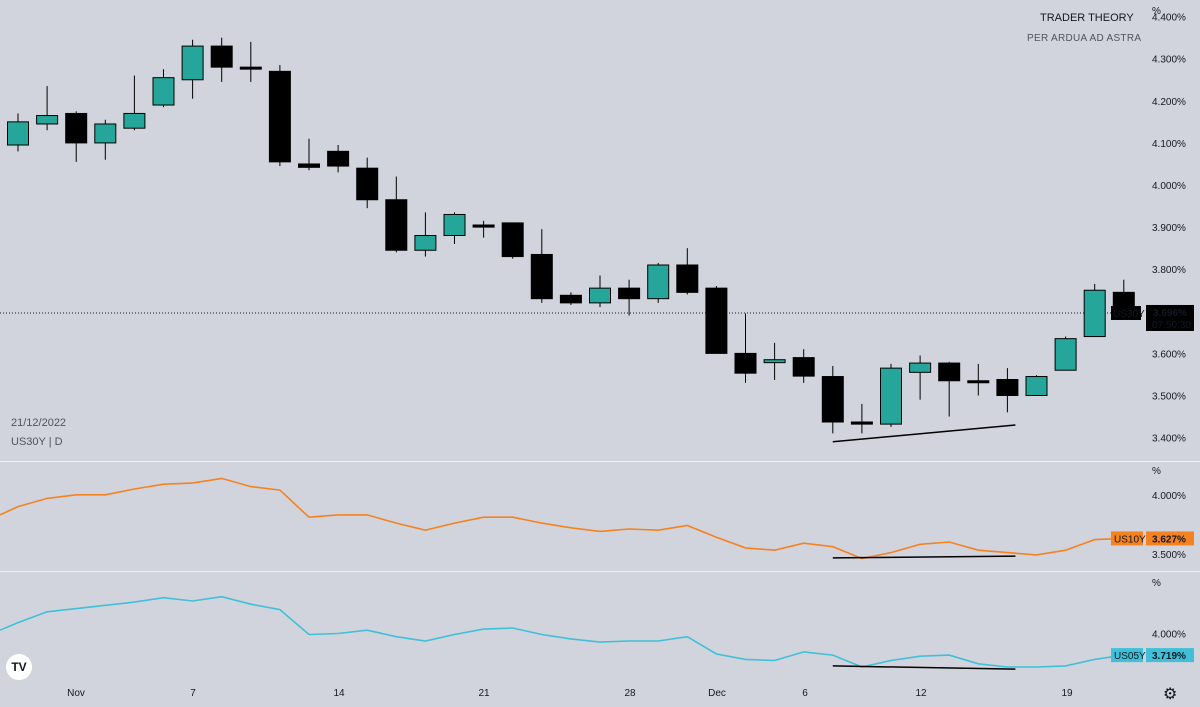 The image size is (1200, 707). I want to click on y-tick-label: 4.400%, so click(1169, 18).